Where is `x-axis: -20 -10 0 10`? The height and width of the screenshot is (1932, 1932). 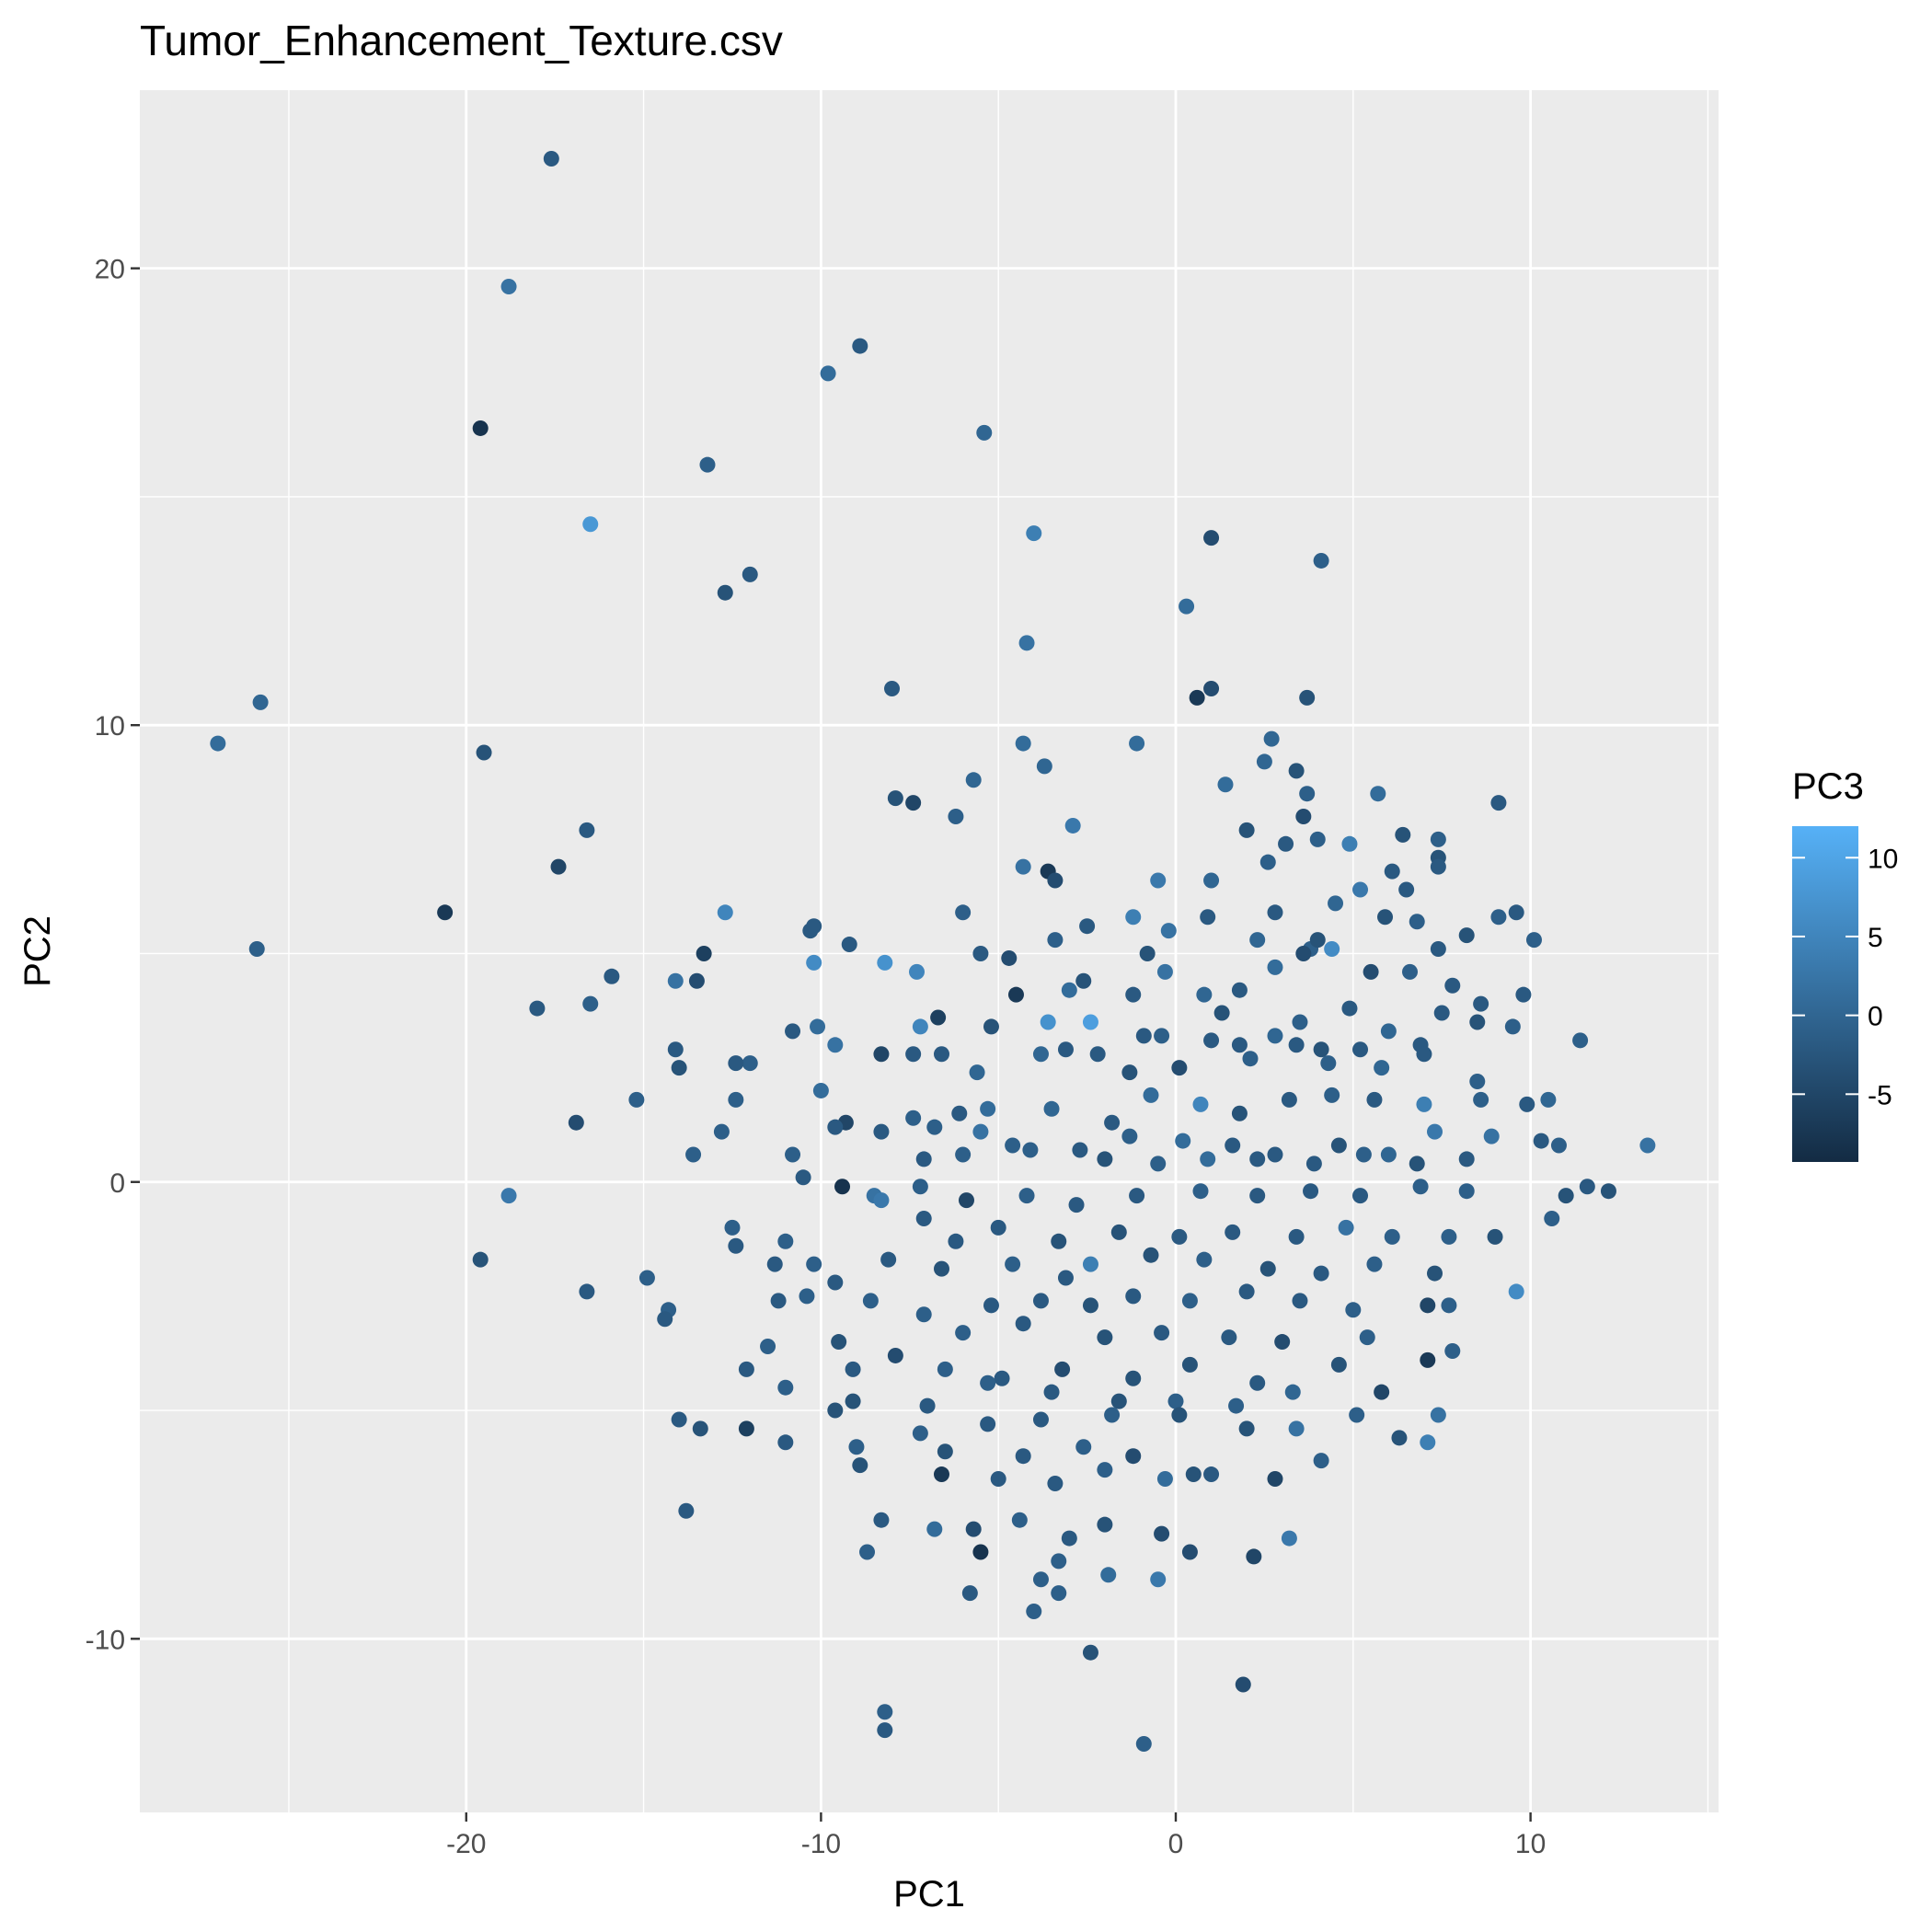
x-axis: -20 -10 0 10 is located at coordinates (996, 1835).